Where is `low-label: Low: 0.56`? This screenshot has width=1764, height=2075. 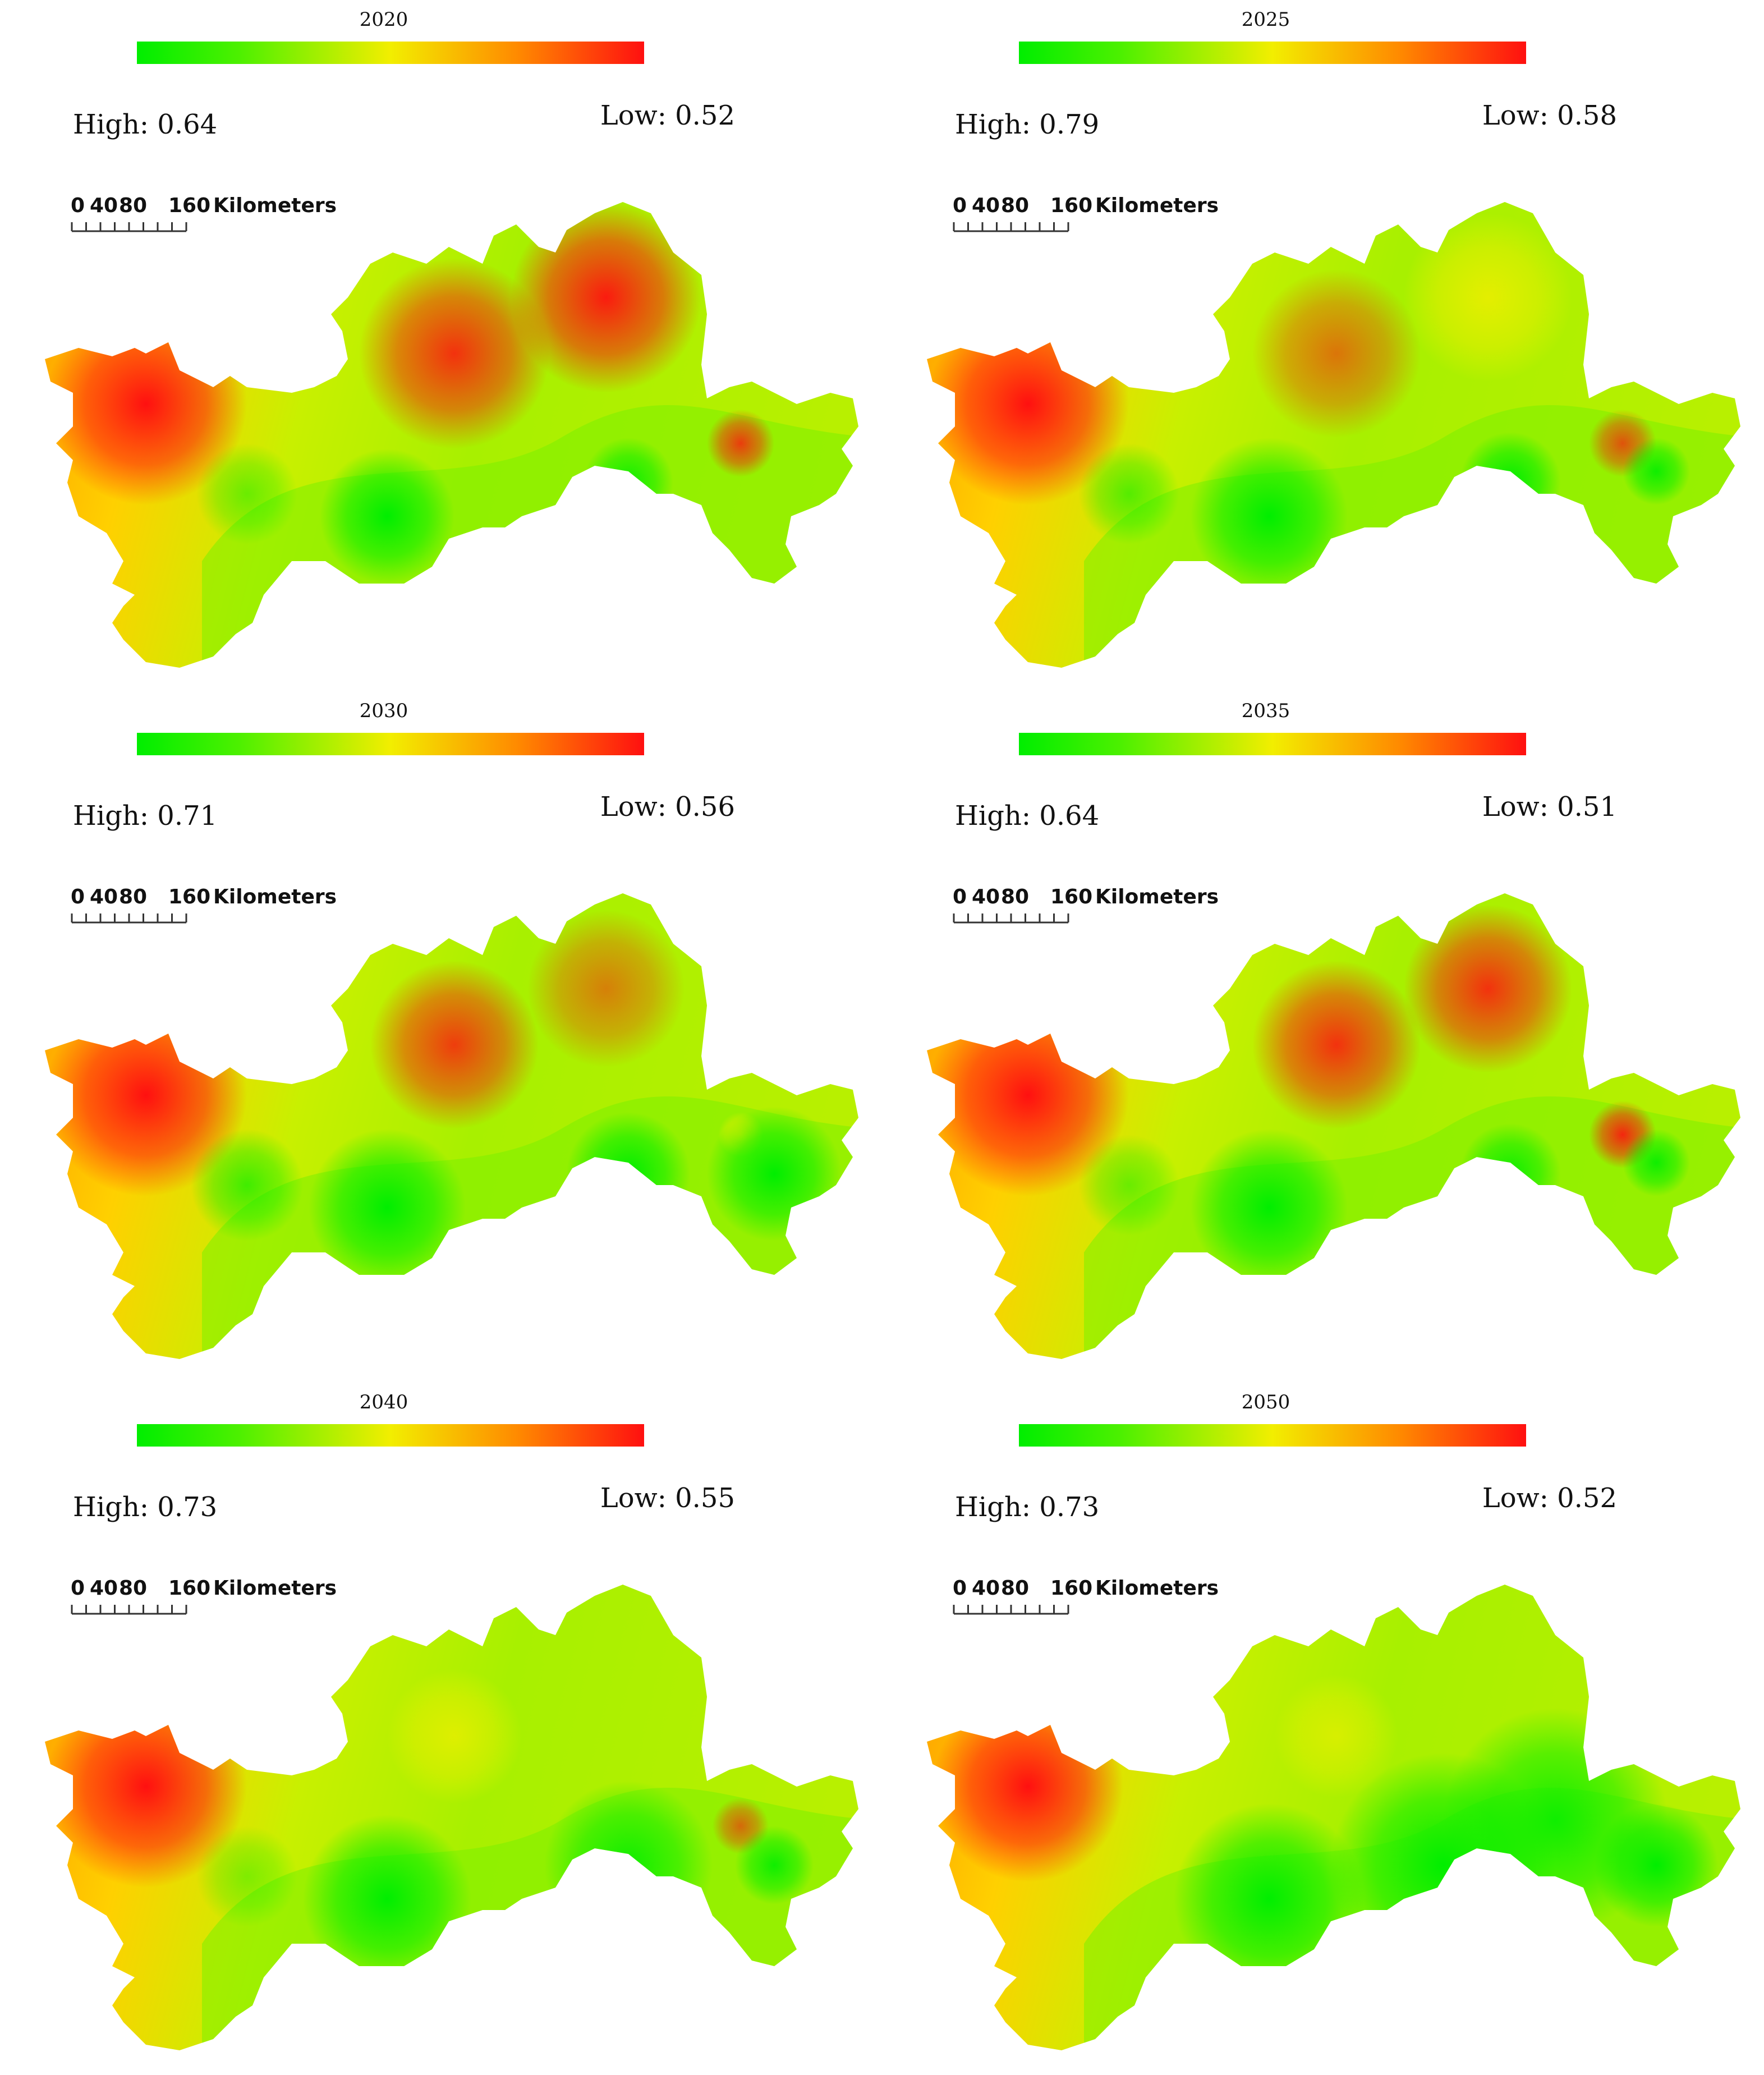 low-label: Low: 0.56 is located at coordinates (667, 807).